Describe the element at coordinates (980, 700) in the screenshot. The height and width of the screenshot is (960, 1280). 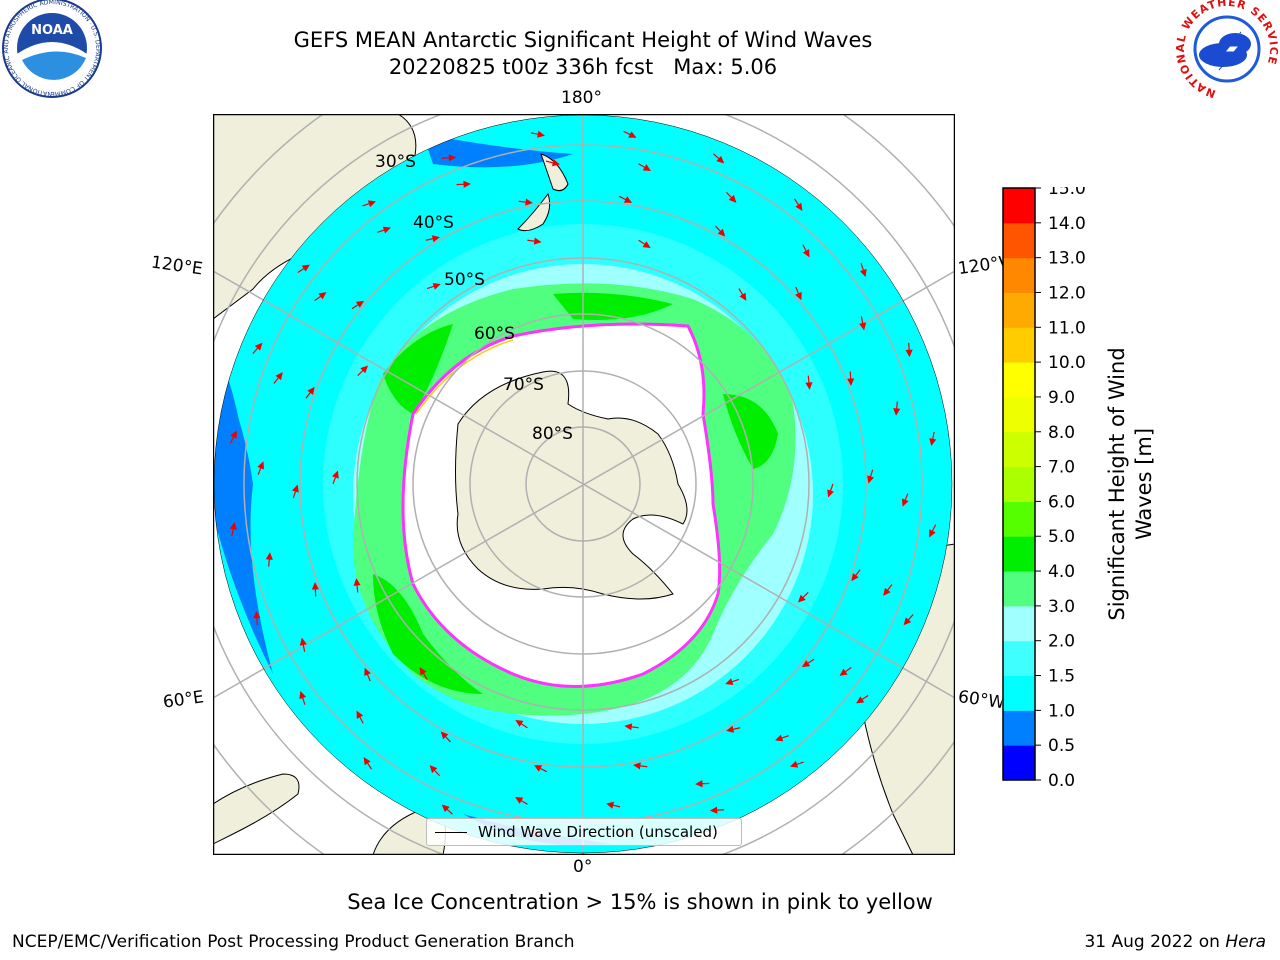
I see `lon-label-60w: 60°W` at that location.